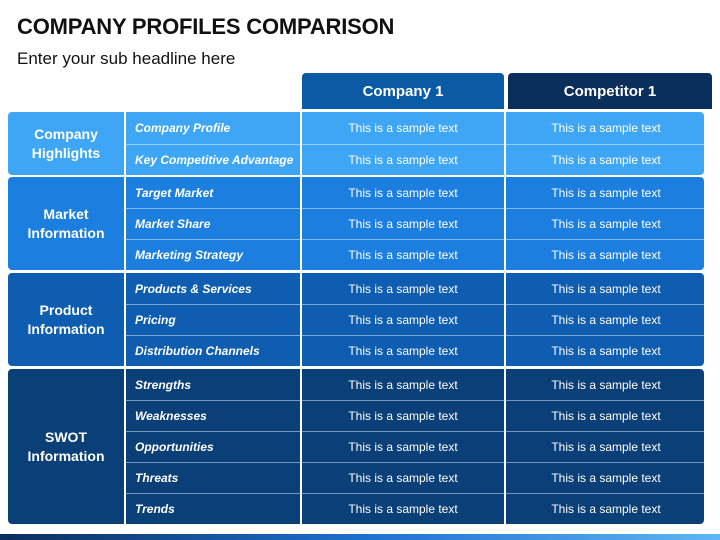 The height and width of the screenshot is (540, 720). I want to click on row-category-label: Weaknesses, so click(171, 415).